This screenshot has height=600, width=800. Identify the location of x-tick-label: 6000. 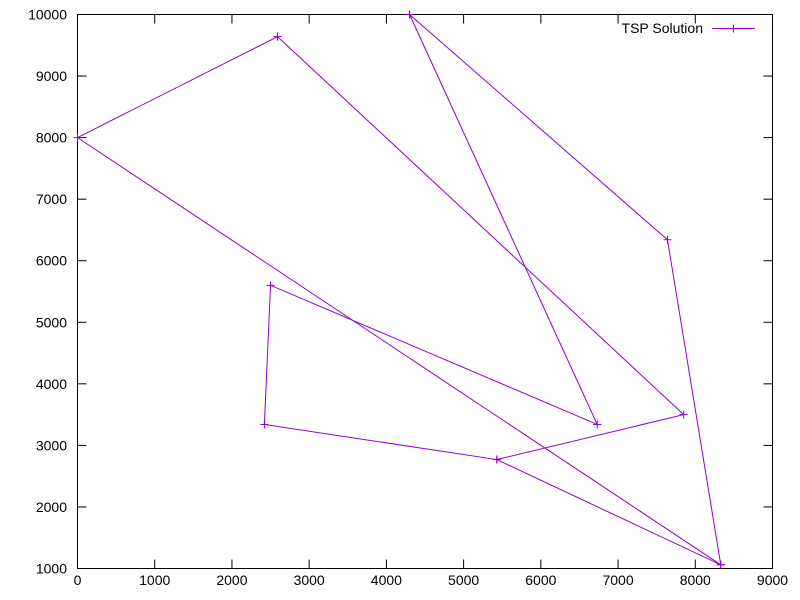
(540, 580).